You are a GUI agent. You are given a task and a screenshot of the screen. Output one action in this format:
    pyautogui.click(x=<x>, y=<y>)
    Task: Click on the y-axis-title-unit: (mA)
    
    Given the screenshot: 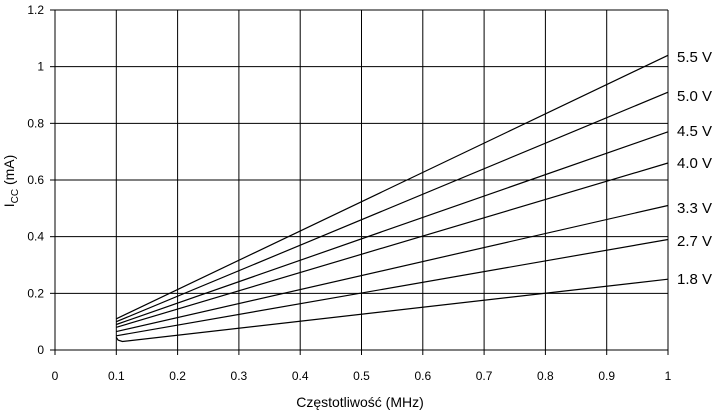 What is the action you would take?
    pyautogui.click(x=9, y=172)
    